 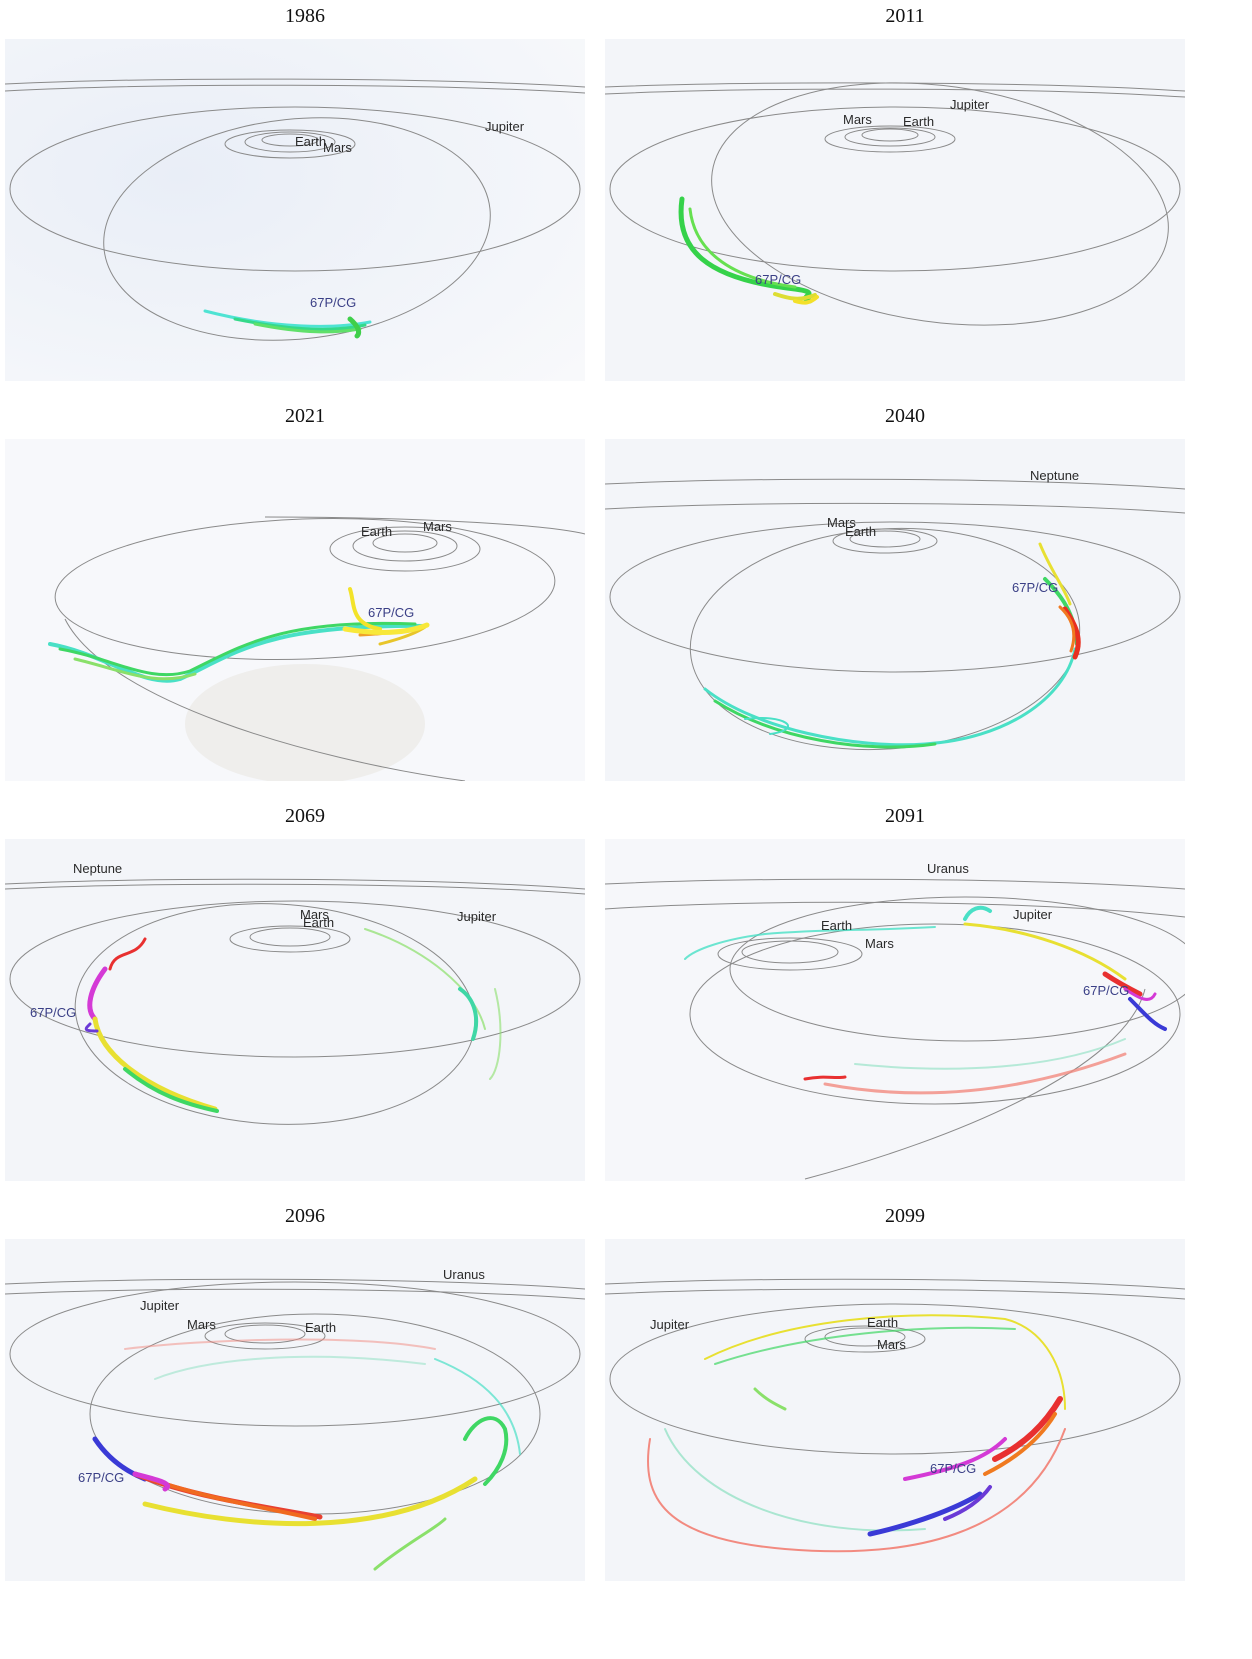 I want to click on panel-2011: 2011 Jupiter Mars Earth 67P/CG, so click(x=905, y=214).